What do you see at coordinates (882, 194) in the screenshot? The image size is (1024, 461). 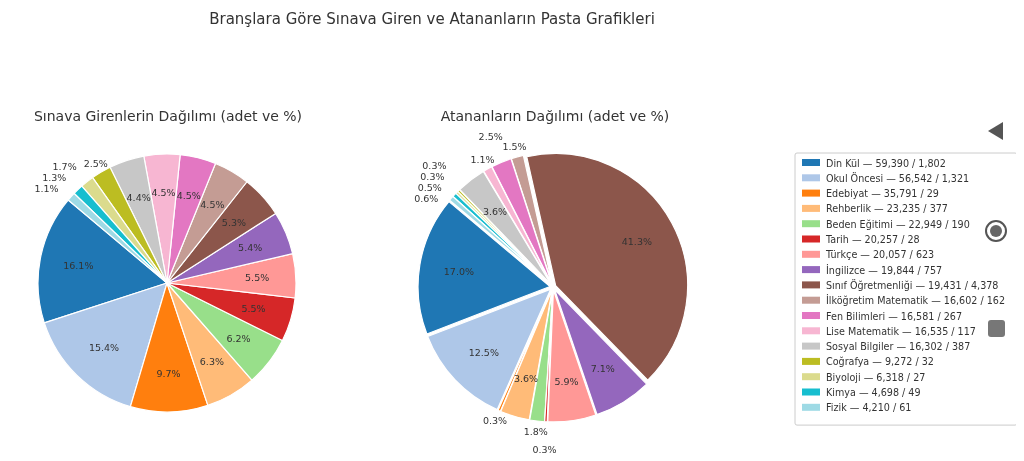 I see `legend-label: Edebiyat — 35,791 / 29` at bounding box center [882, 194].